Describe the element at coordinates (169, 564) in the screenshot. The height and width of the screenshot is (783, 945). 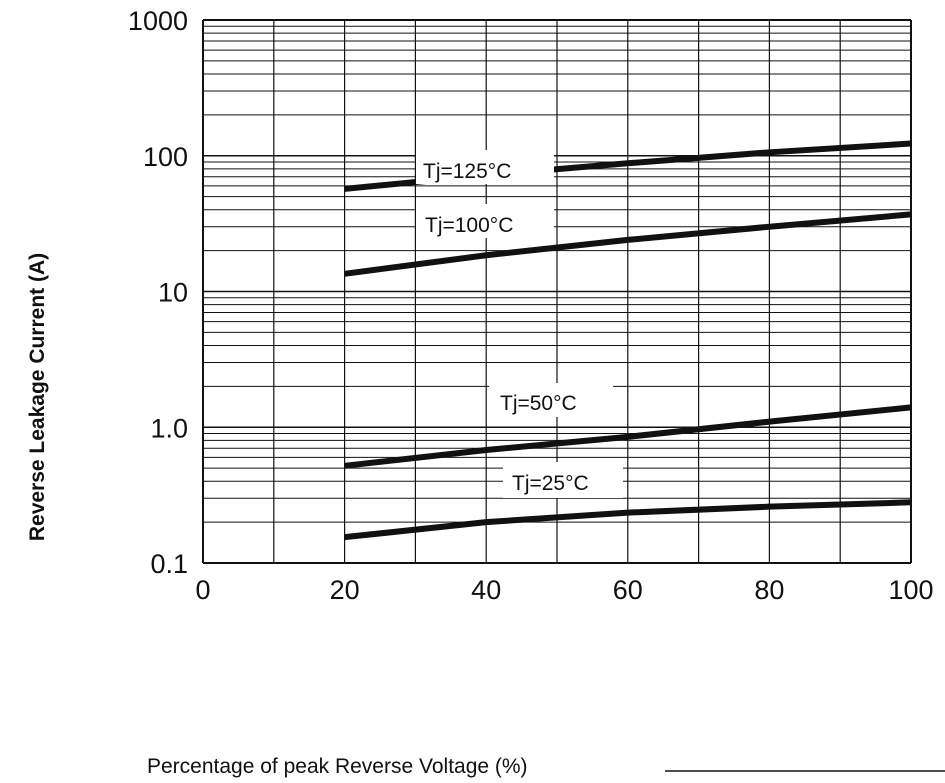
I see `y-tick-label: 0.1` at that location.